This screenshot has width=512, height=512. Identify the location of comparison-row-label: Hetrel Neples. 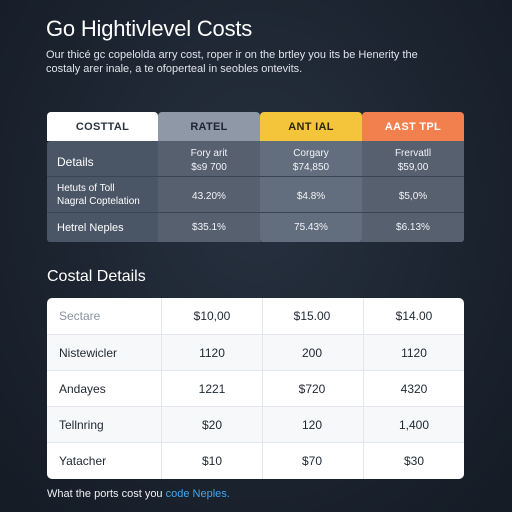
(90, 228).